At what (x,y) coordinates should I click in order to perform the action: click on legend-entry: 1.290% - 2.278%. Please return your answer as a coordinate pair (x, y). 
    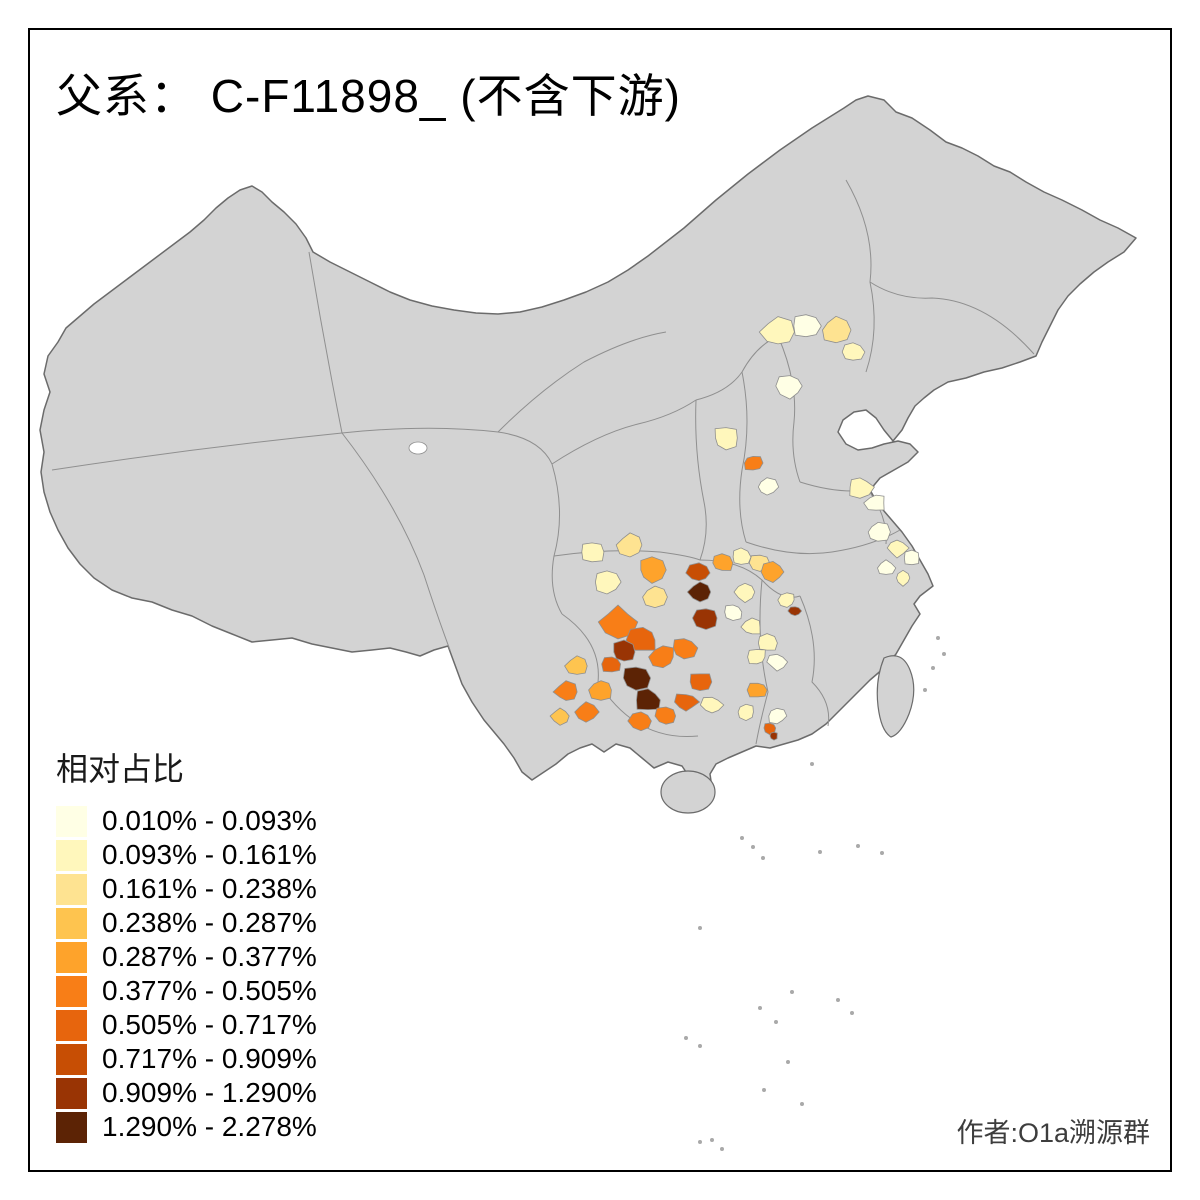
    Looking at the image, I should click on (186, 1127).